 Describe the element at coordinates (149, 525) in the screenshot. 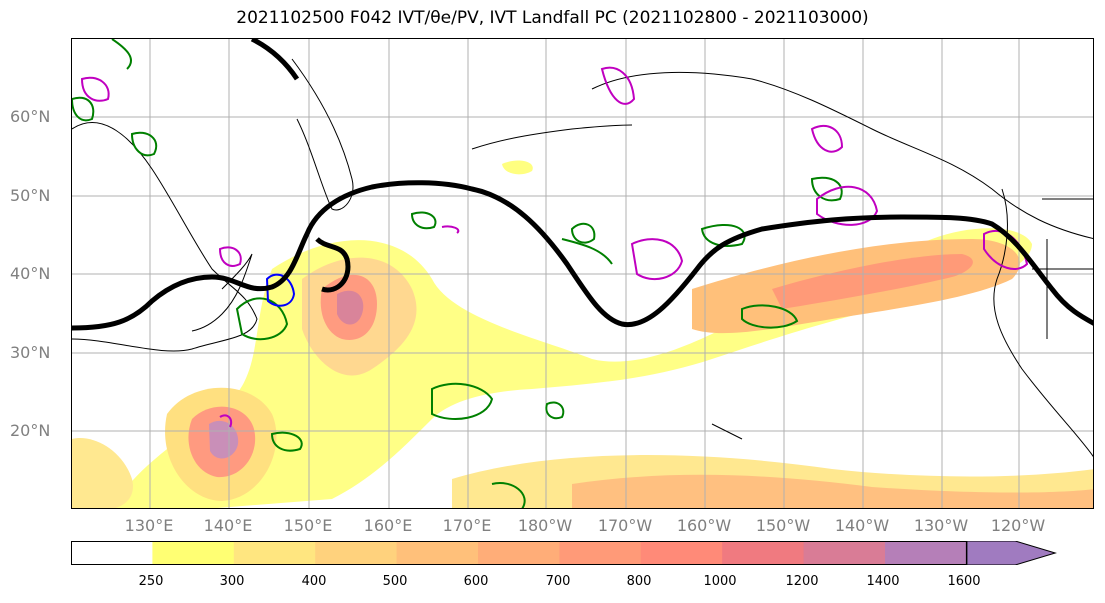

I see `lon-label-130e: 130°E` at that location.